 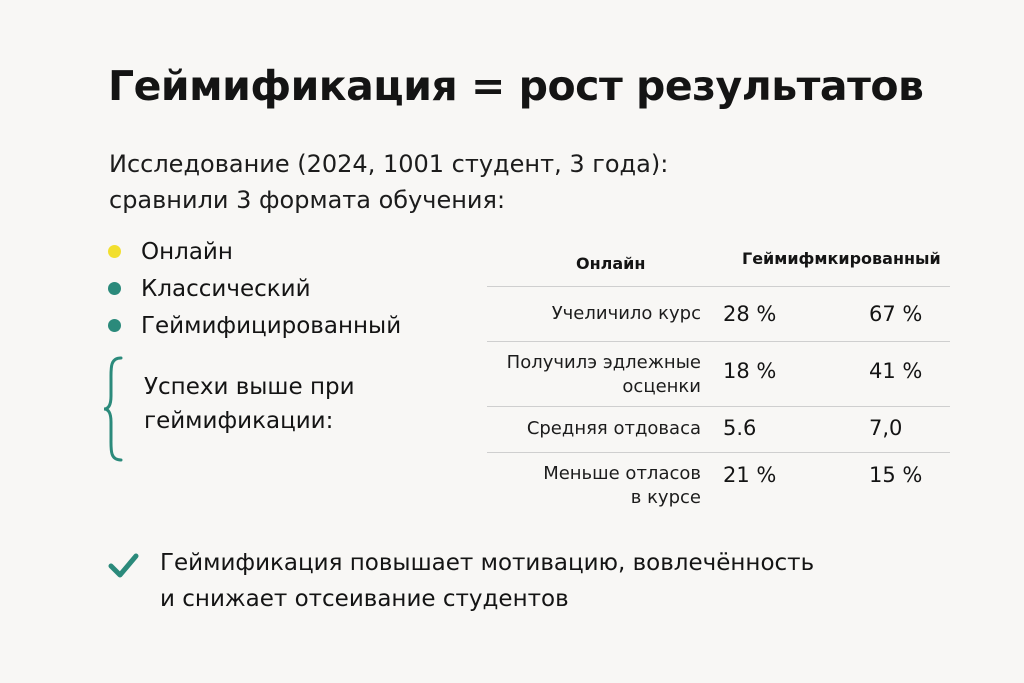 What do you see at coordinates (123, 565) in the screenshot?
I see `check-icon` at bounding box center [123, 565].